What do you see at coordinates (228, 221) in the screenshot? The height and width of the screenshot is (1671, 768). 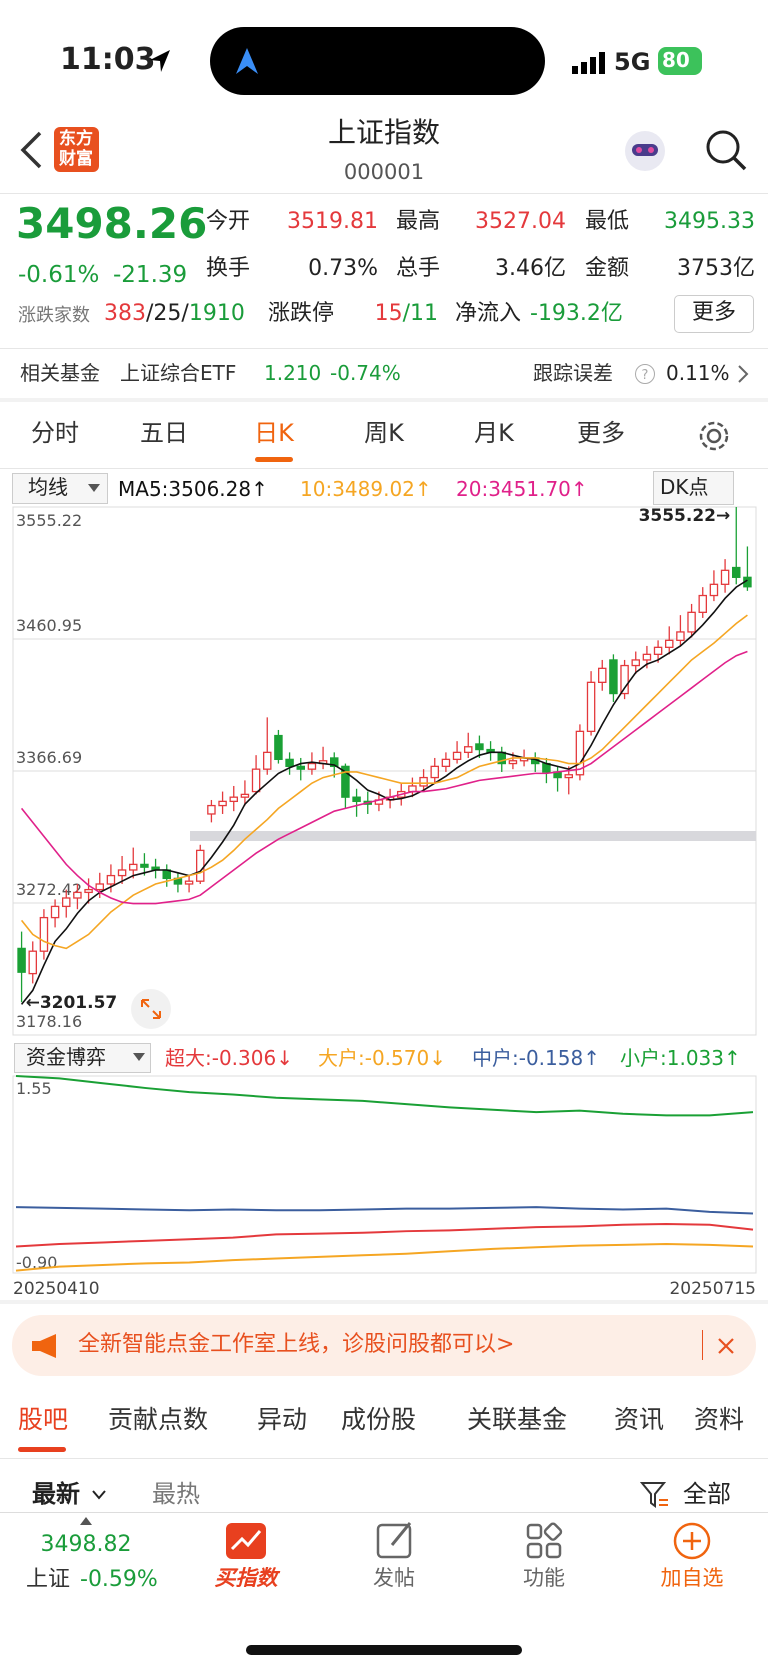 I see `stat-label: 今开` at bounding box center [228, 221].